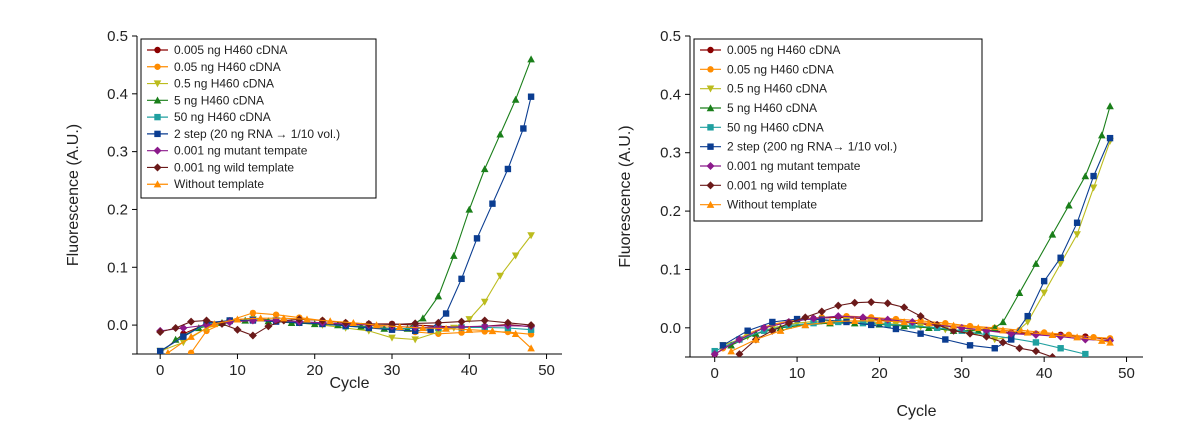  What do you see at coordinates (780, 166) in the screenshot?
I see `legend-item: 0.001 ng mutant tempate` at bounding box center [780, 166].